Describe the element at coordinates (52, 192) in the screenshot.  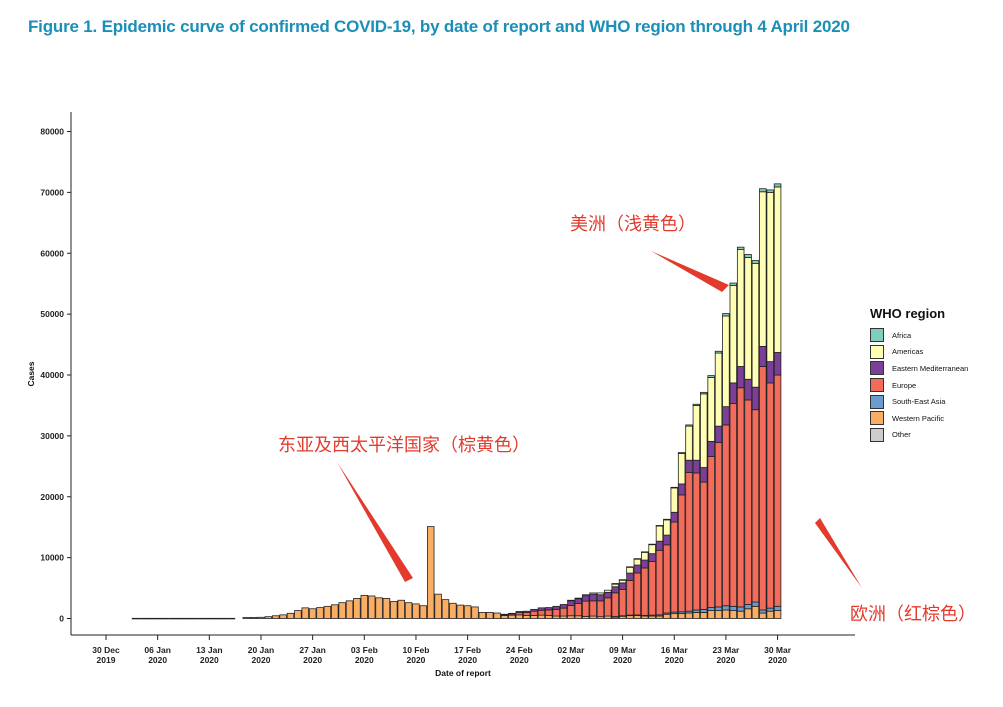
I see `y-tick-label: 70000` at that location.